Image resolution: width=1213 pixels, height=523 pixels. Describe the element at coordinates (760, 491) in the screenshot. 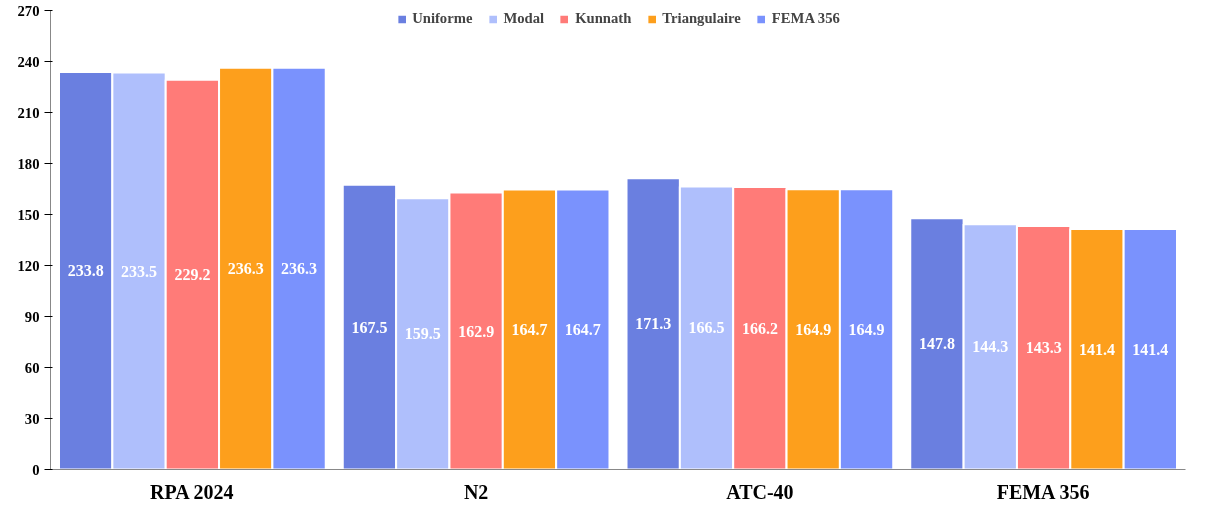

I see `x-tick-label: ATC-40` at that location.